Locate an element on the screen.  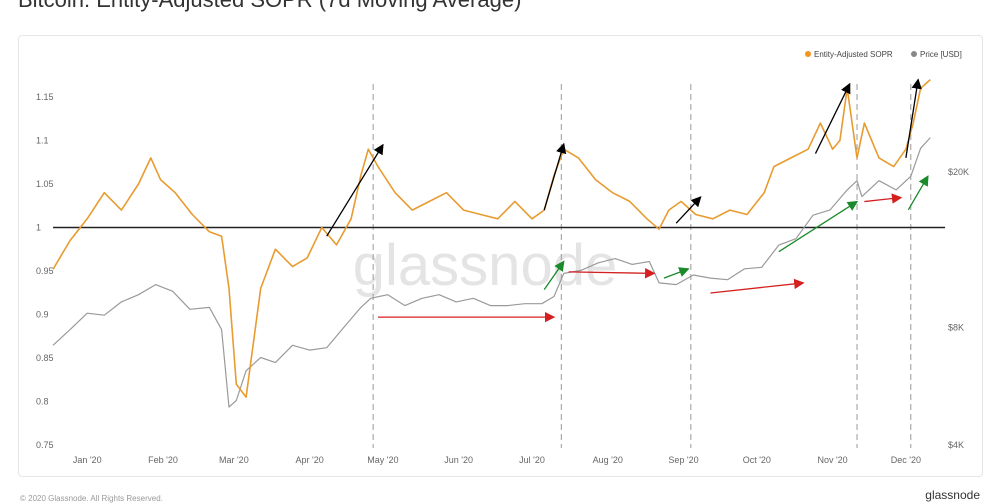
x-tick: Dec '20 is located at coordinates (906, 460).